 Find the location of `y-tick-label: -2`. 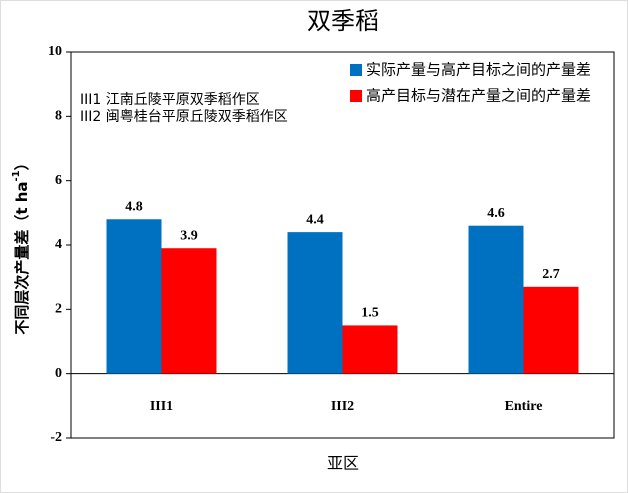

y-tick-label: -2 is located at coordinates (56, 437).